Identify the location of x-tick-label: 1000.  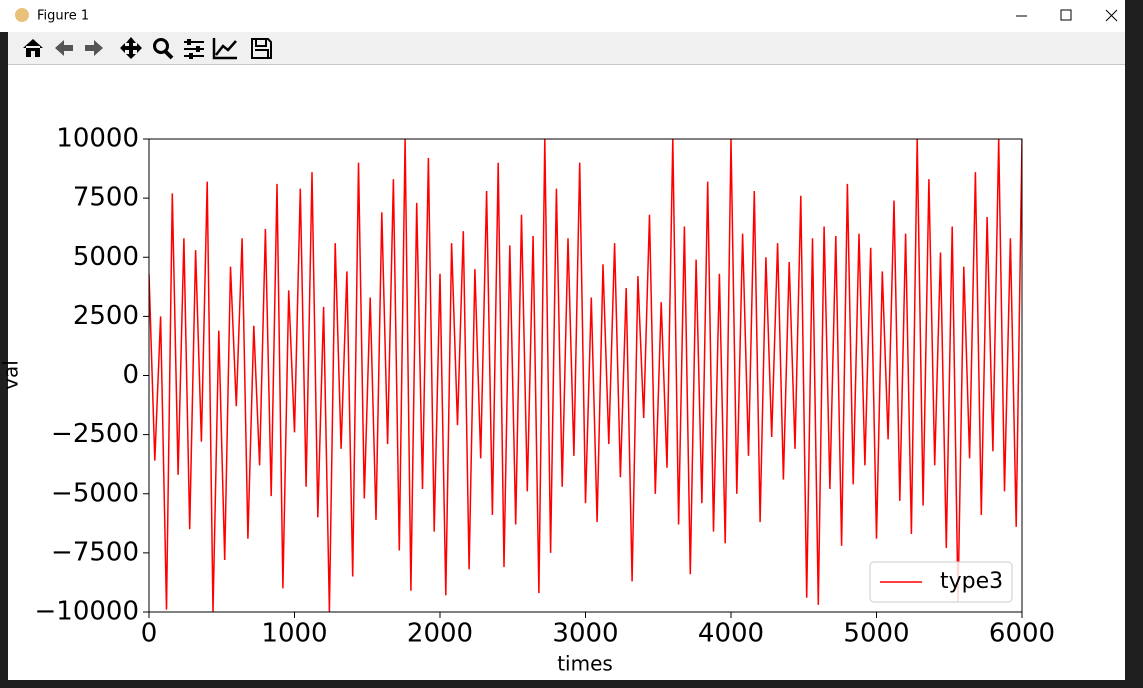
(294, 634).